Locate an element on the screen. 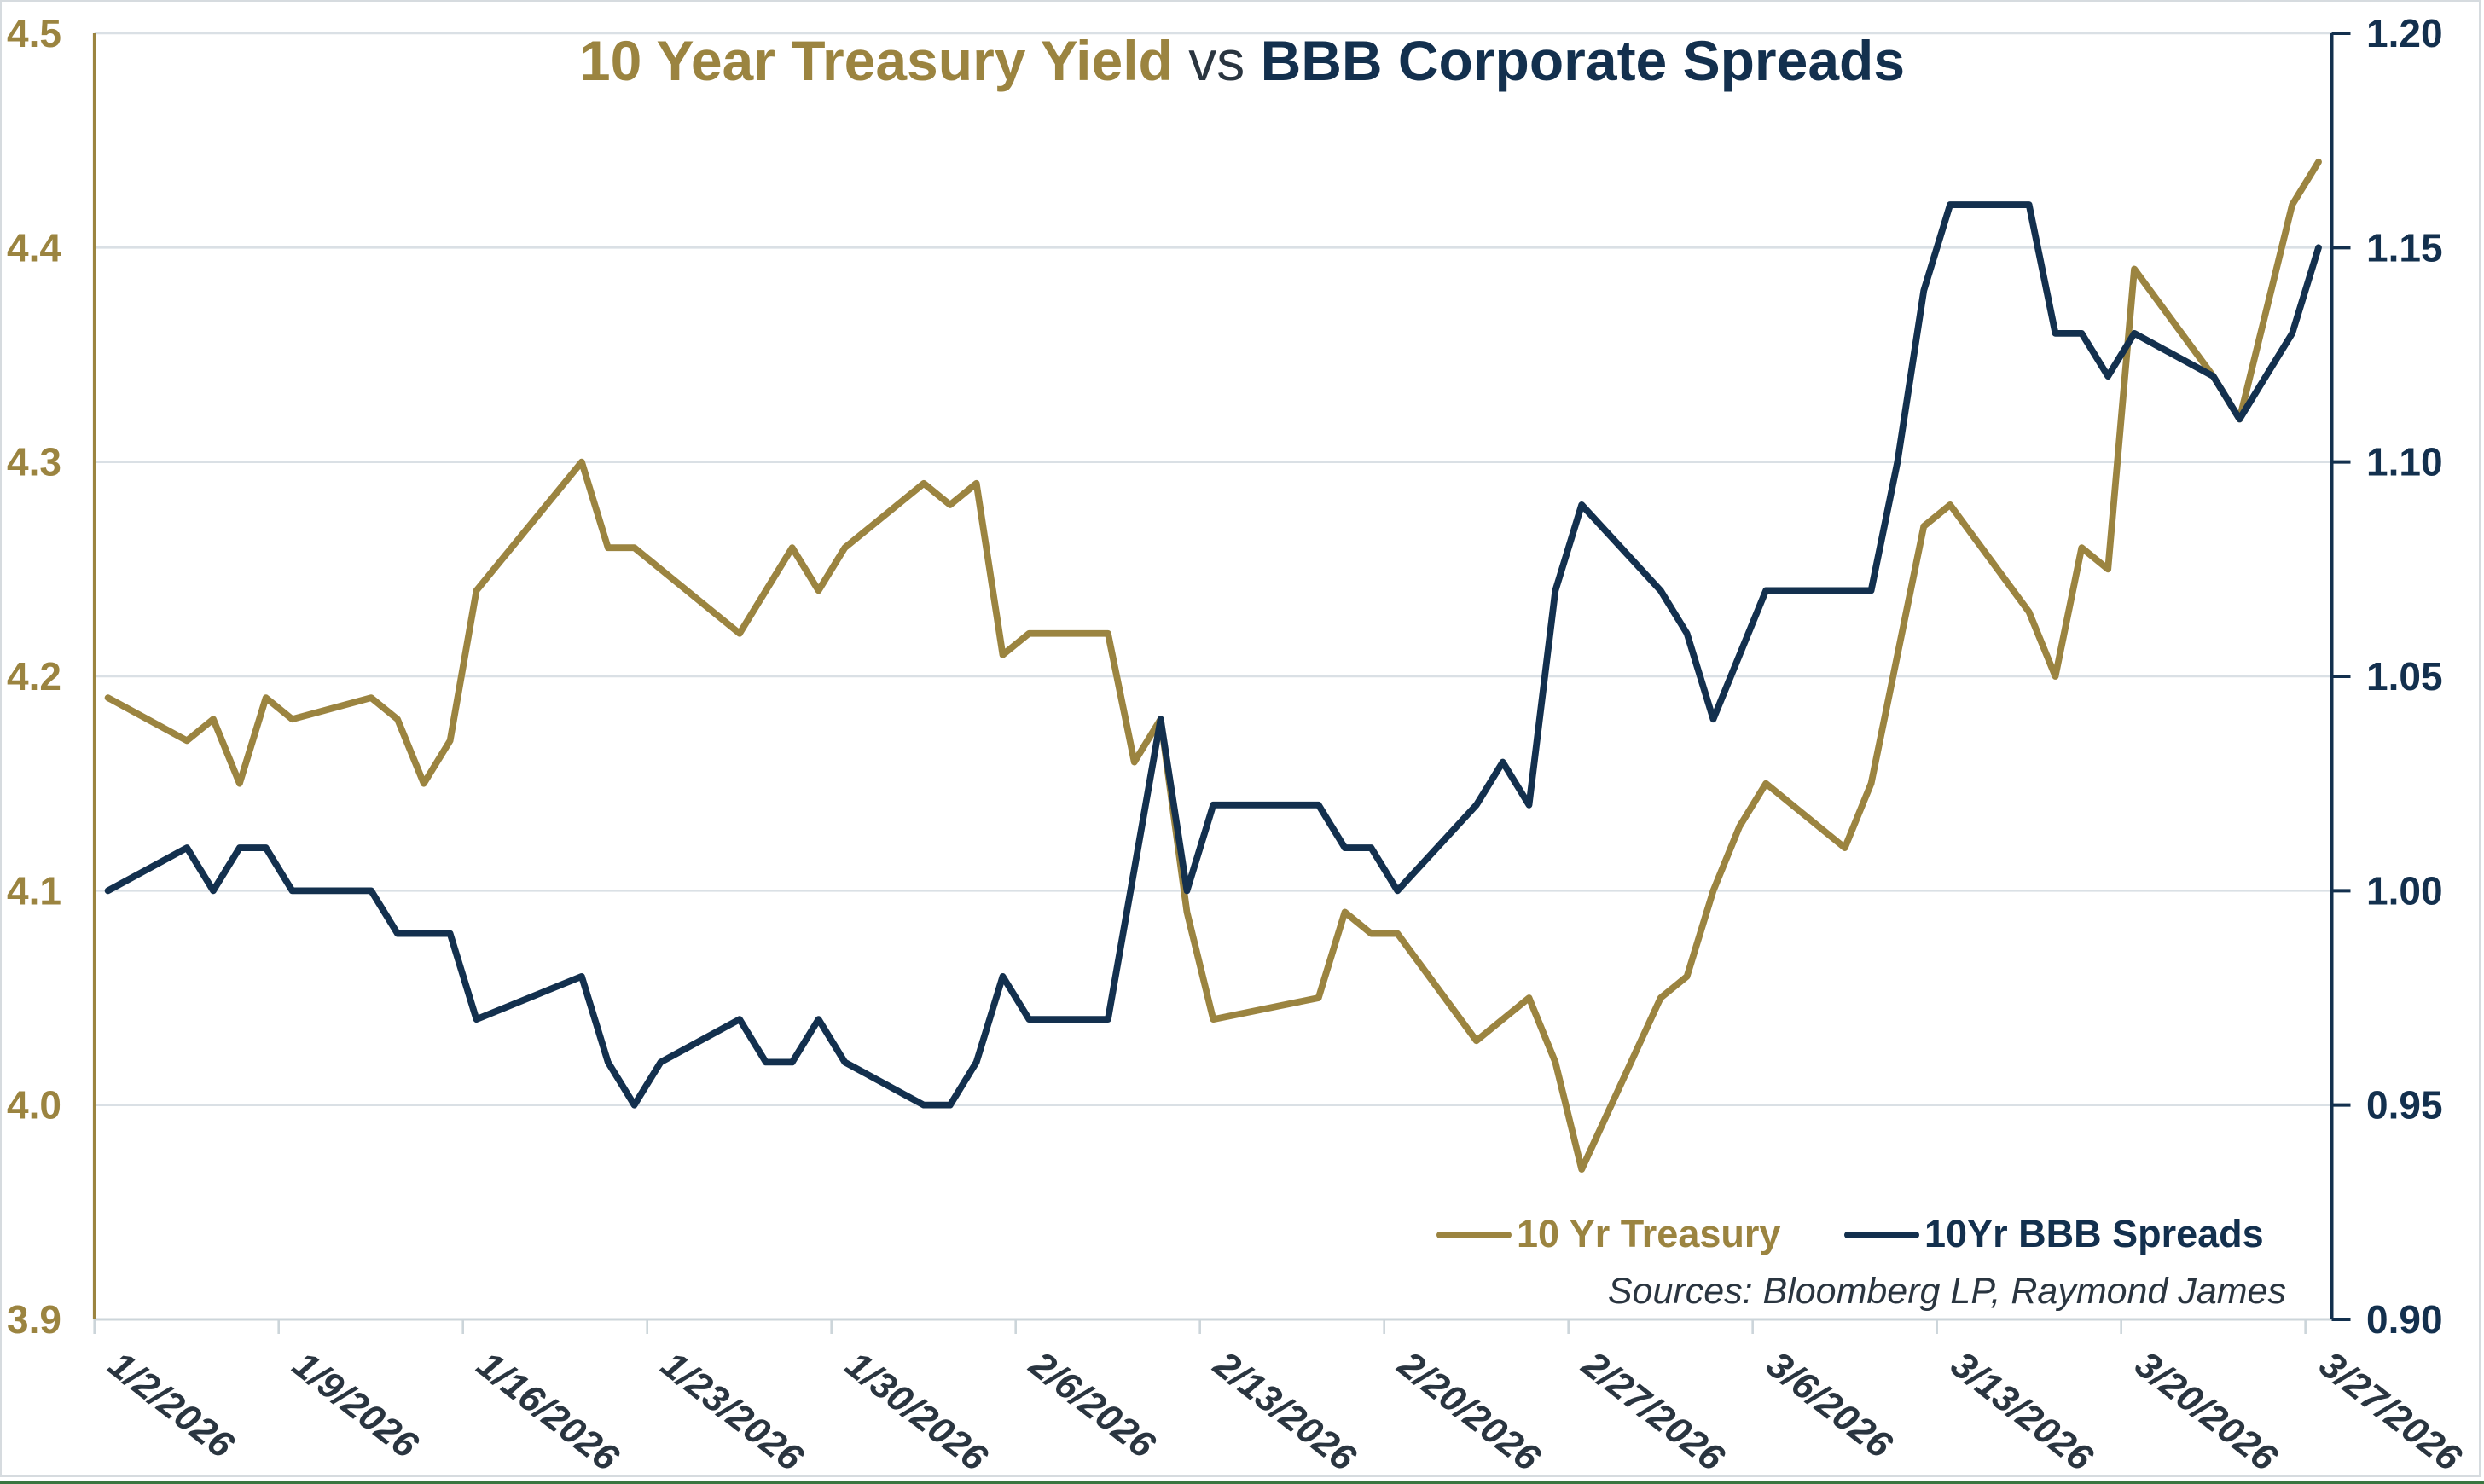  bottom-green-bar is located at coordinates (1242, 1482).